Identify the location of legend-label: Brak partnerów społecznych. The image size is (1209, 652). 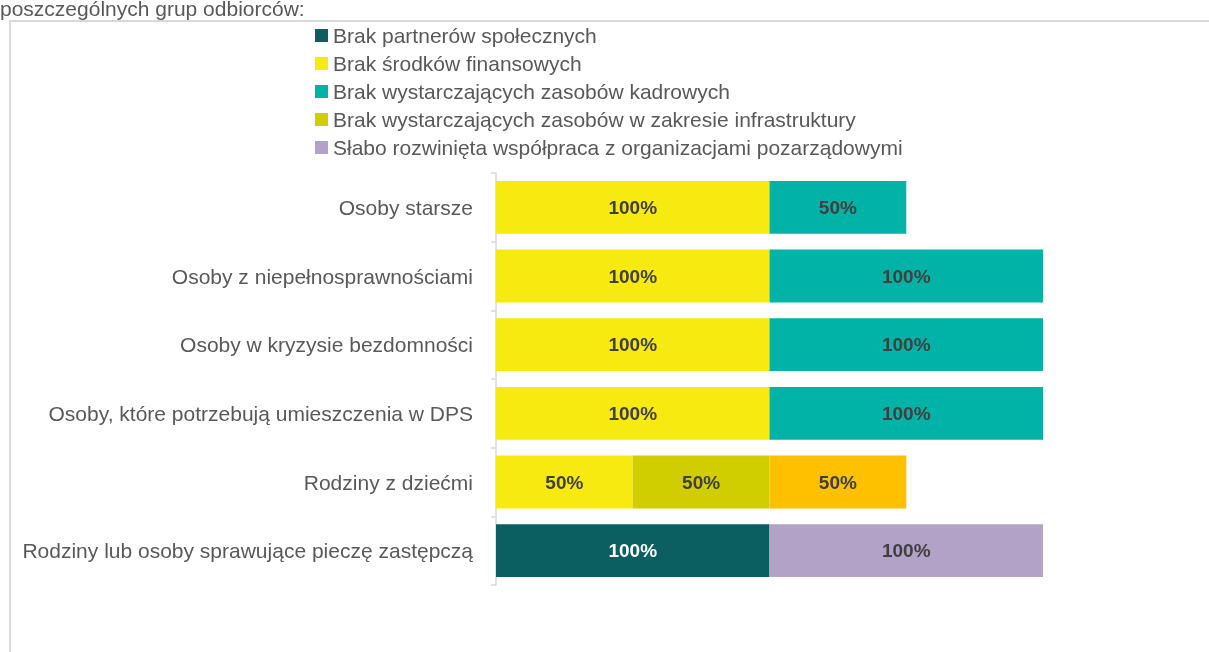
(465, 35).